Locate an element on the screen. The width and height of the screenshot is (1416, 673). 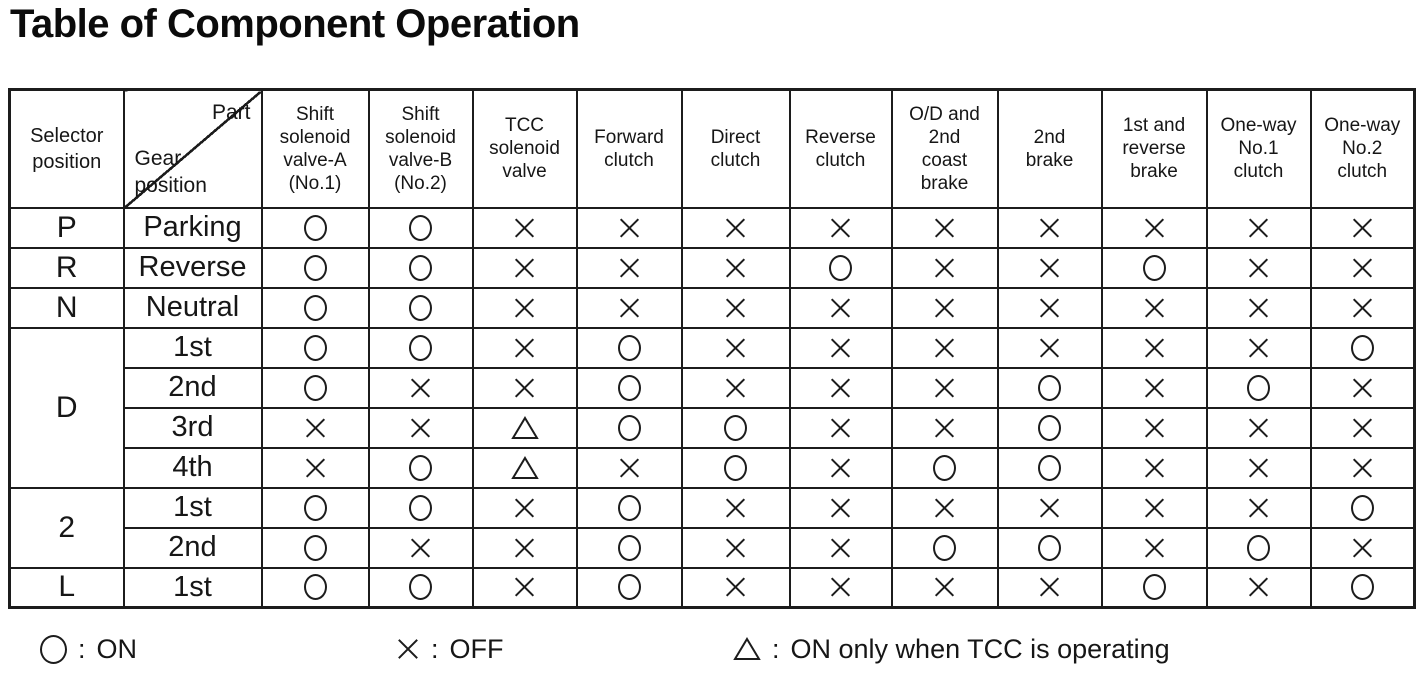
legend-item: : OFF is located at coordinates (450, 649).